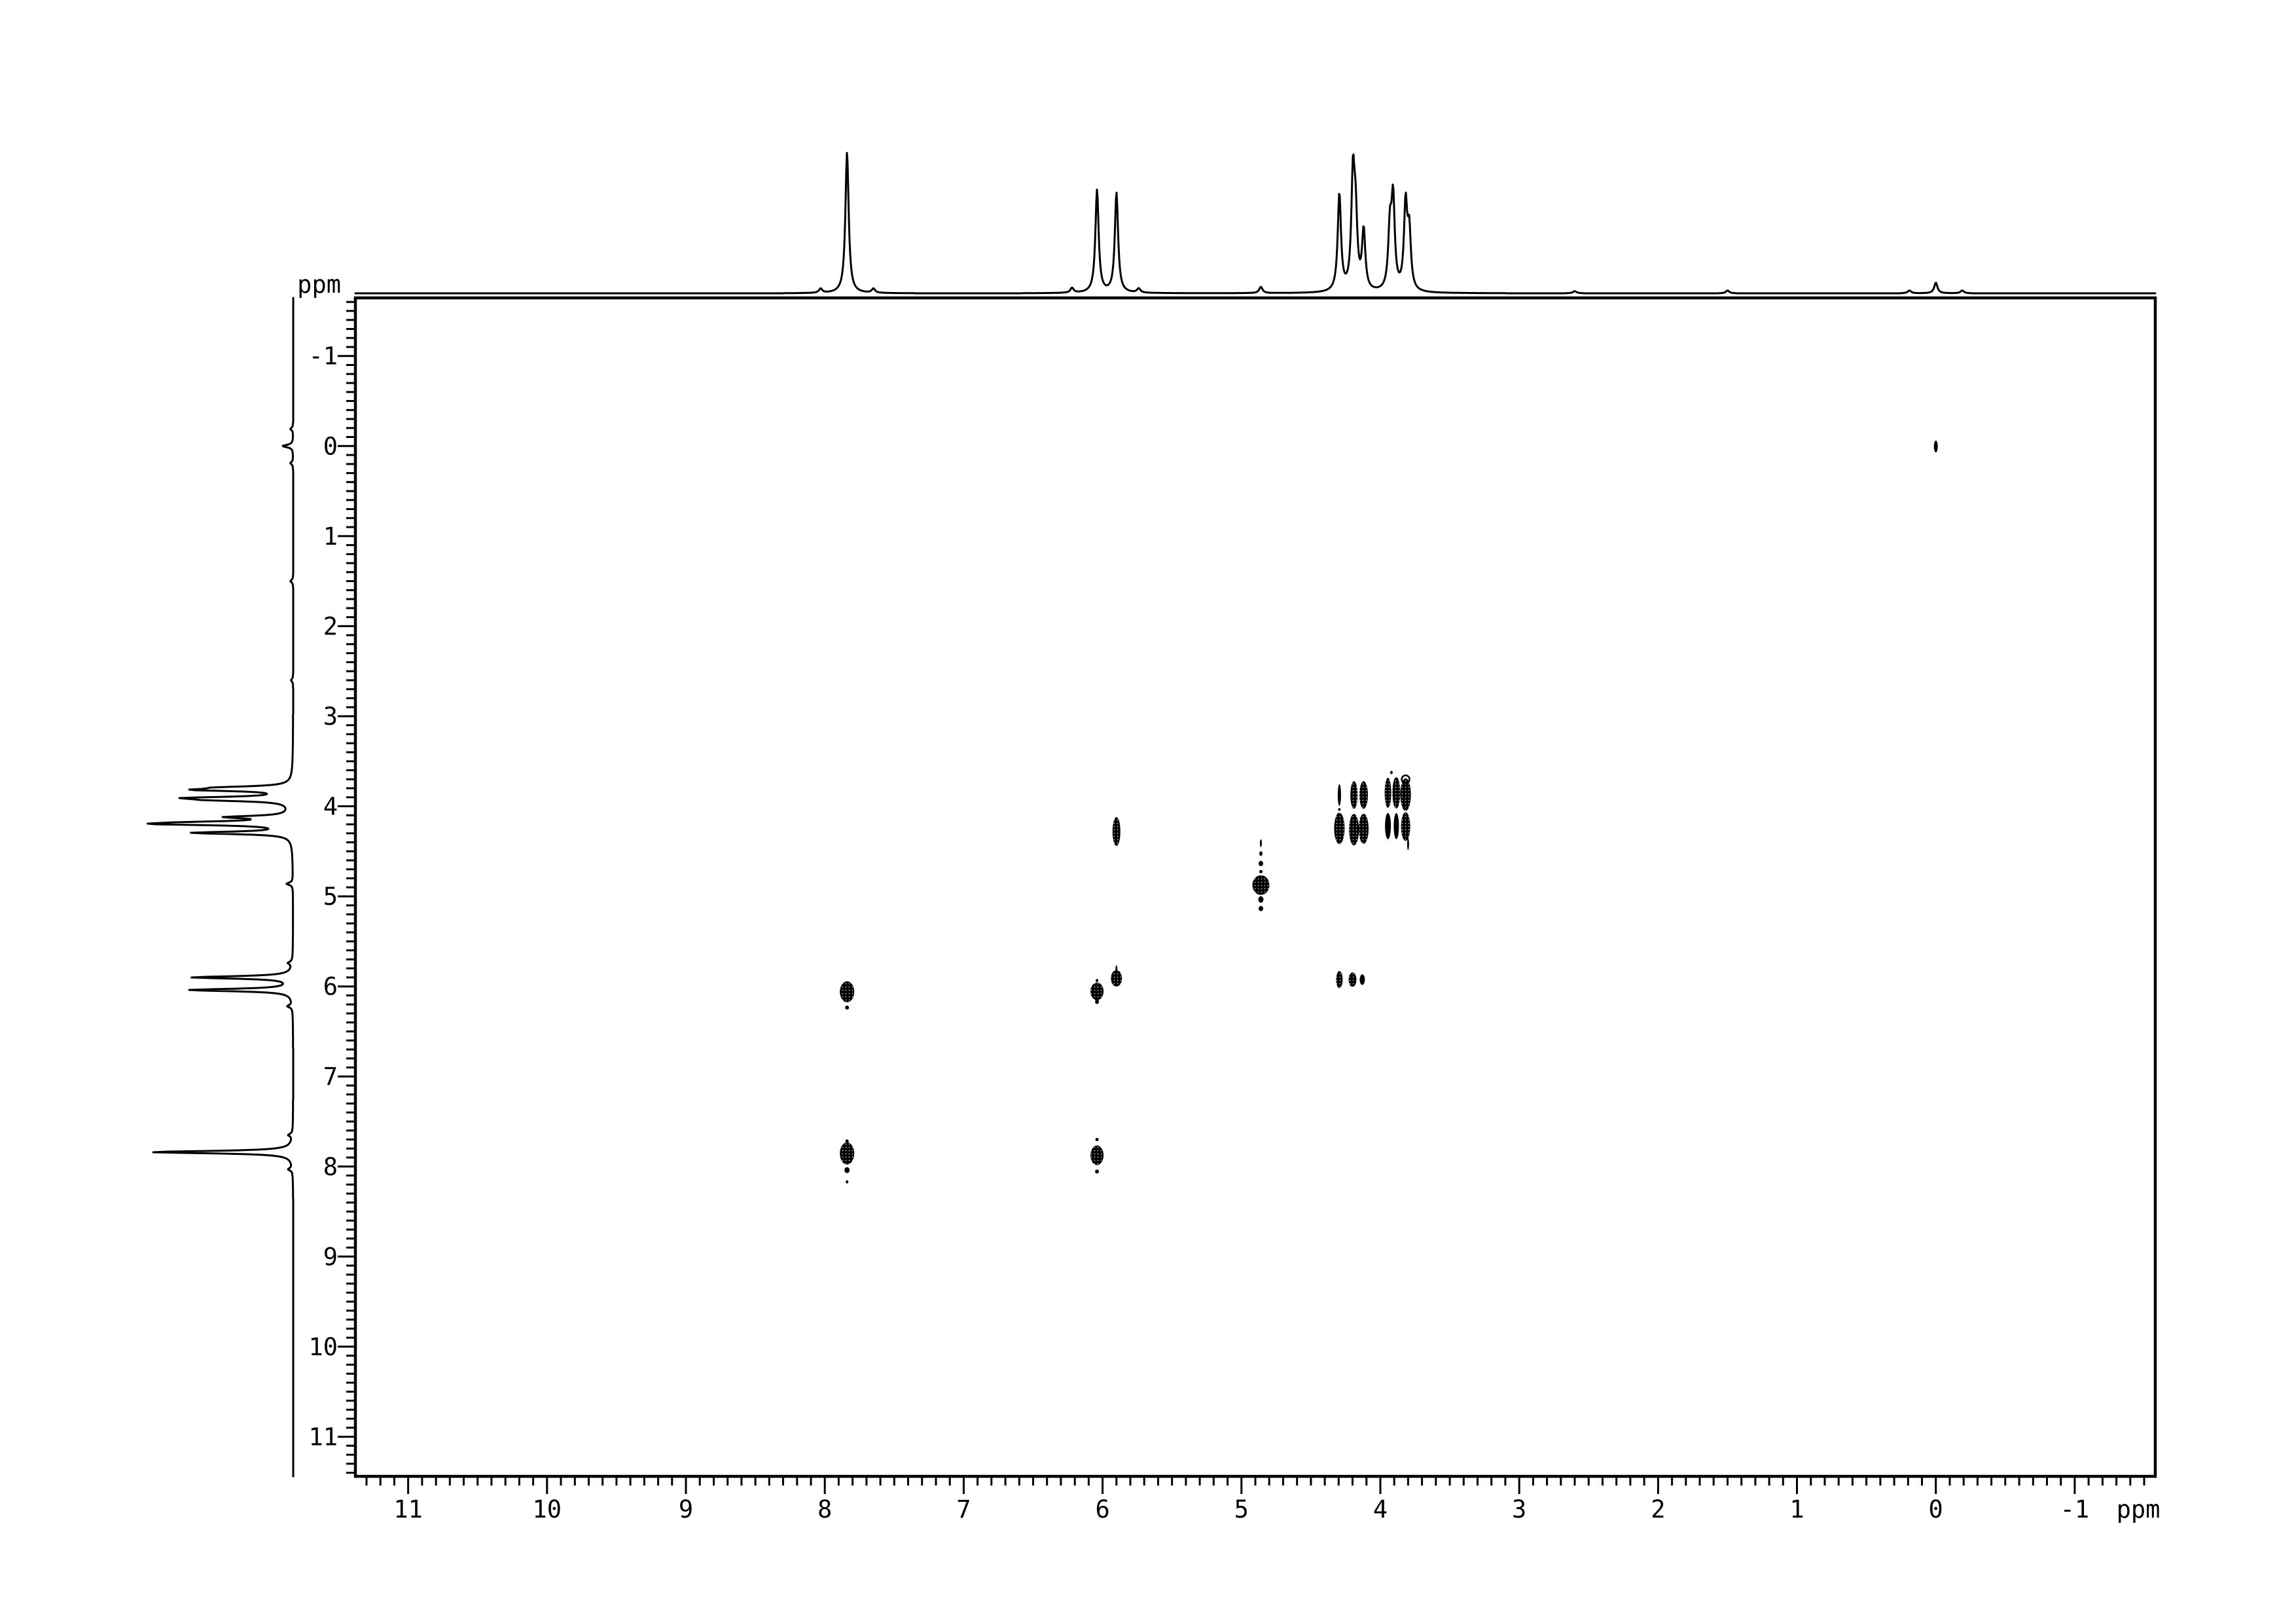 This screenshot has width=2296, height=1623. What do you see at coordinates (1405, 779) in the screenshot?
I see `peak-contour-ring` at bounding box center [1405, 779].